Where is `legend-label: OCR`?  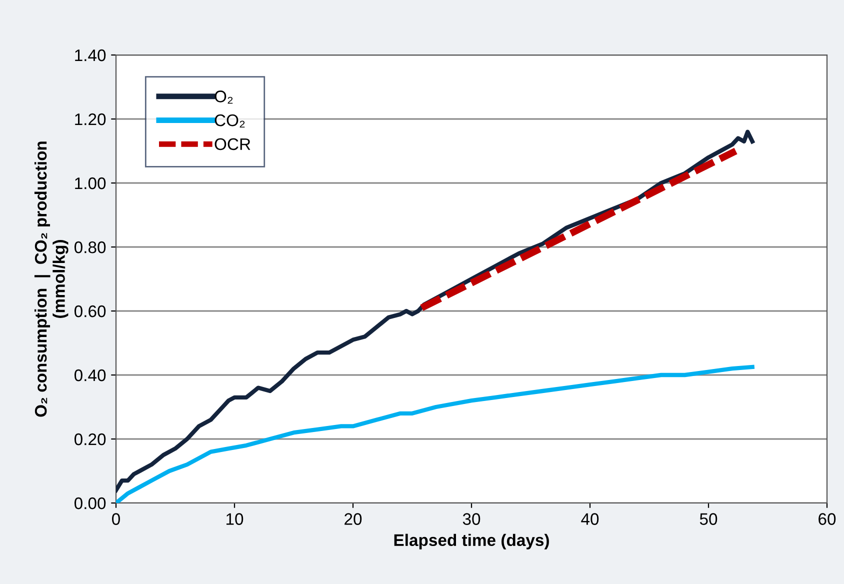 legend-label: OCR is located at coordinates (232, 144).